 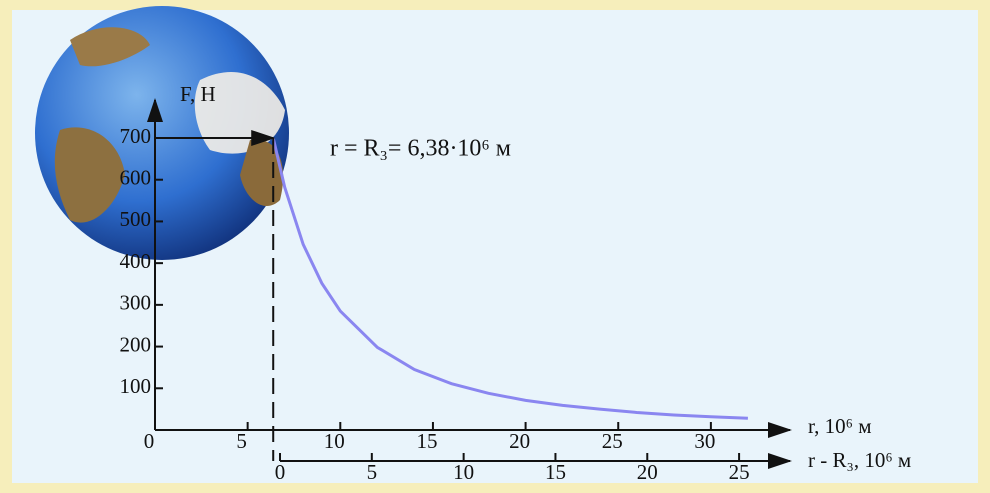 What do you see at coordinates (555, 472) in the screenshot?
I see `x2-tick-label: 15` at bounding box center [555, 472].